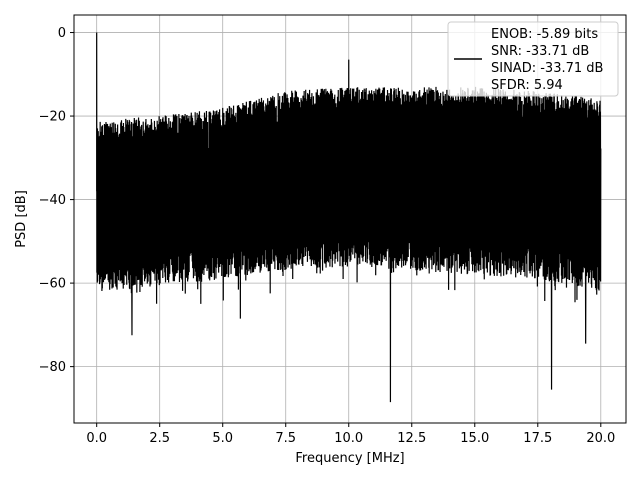 The width and height of the screenshot is (640, 480). What do you see at coordinates (96, 438) in the screenshot?
I see `x-tick-label: 0.0` at bounding box center [96, 438].